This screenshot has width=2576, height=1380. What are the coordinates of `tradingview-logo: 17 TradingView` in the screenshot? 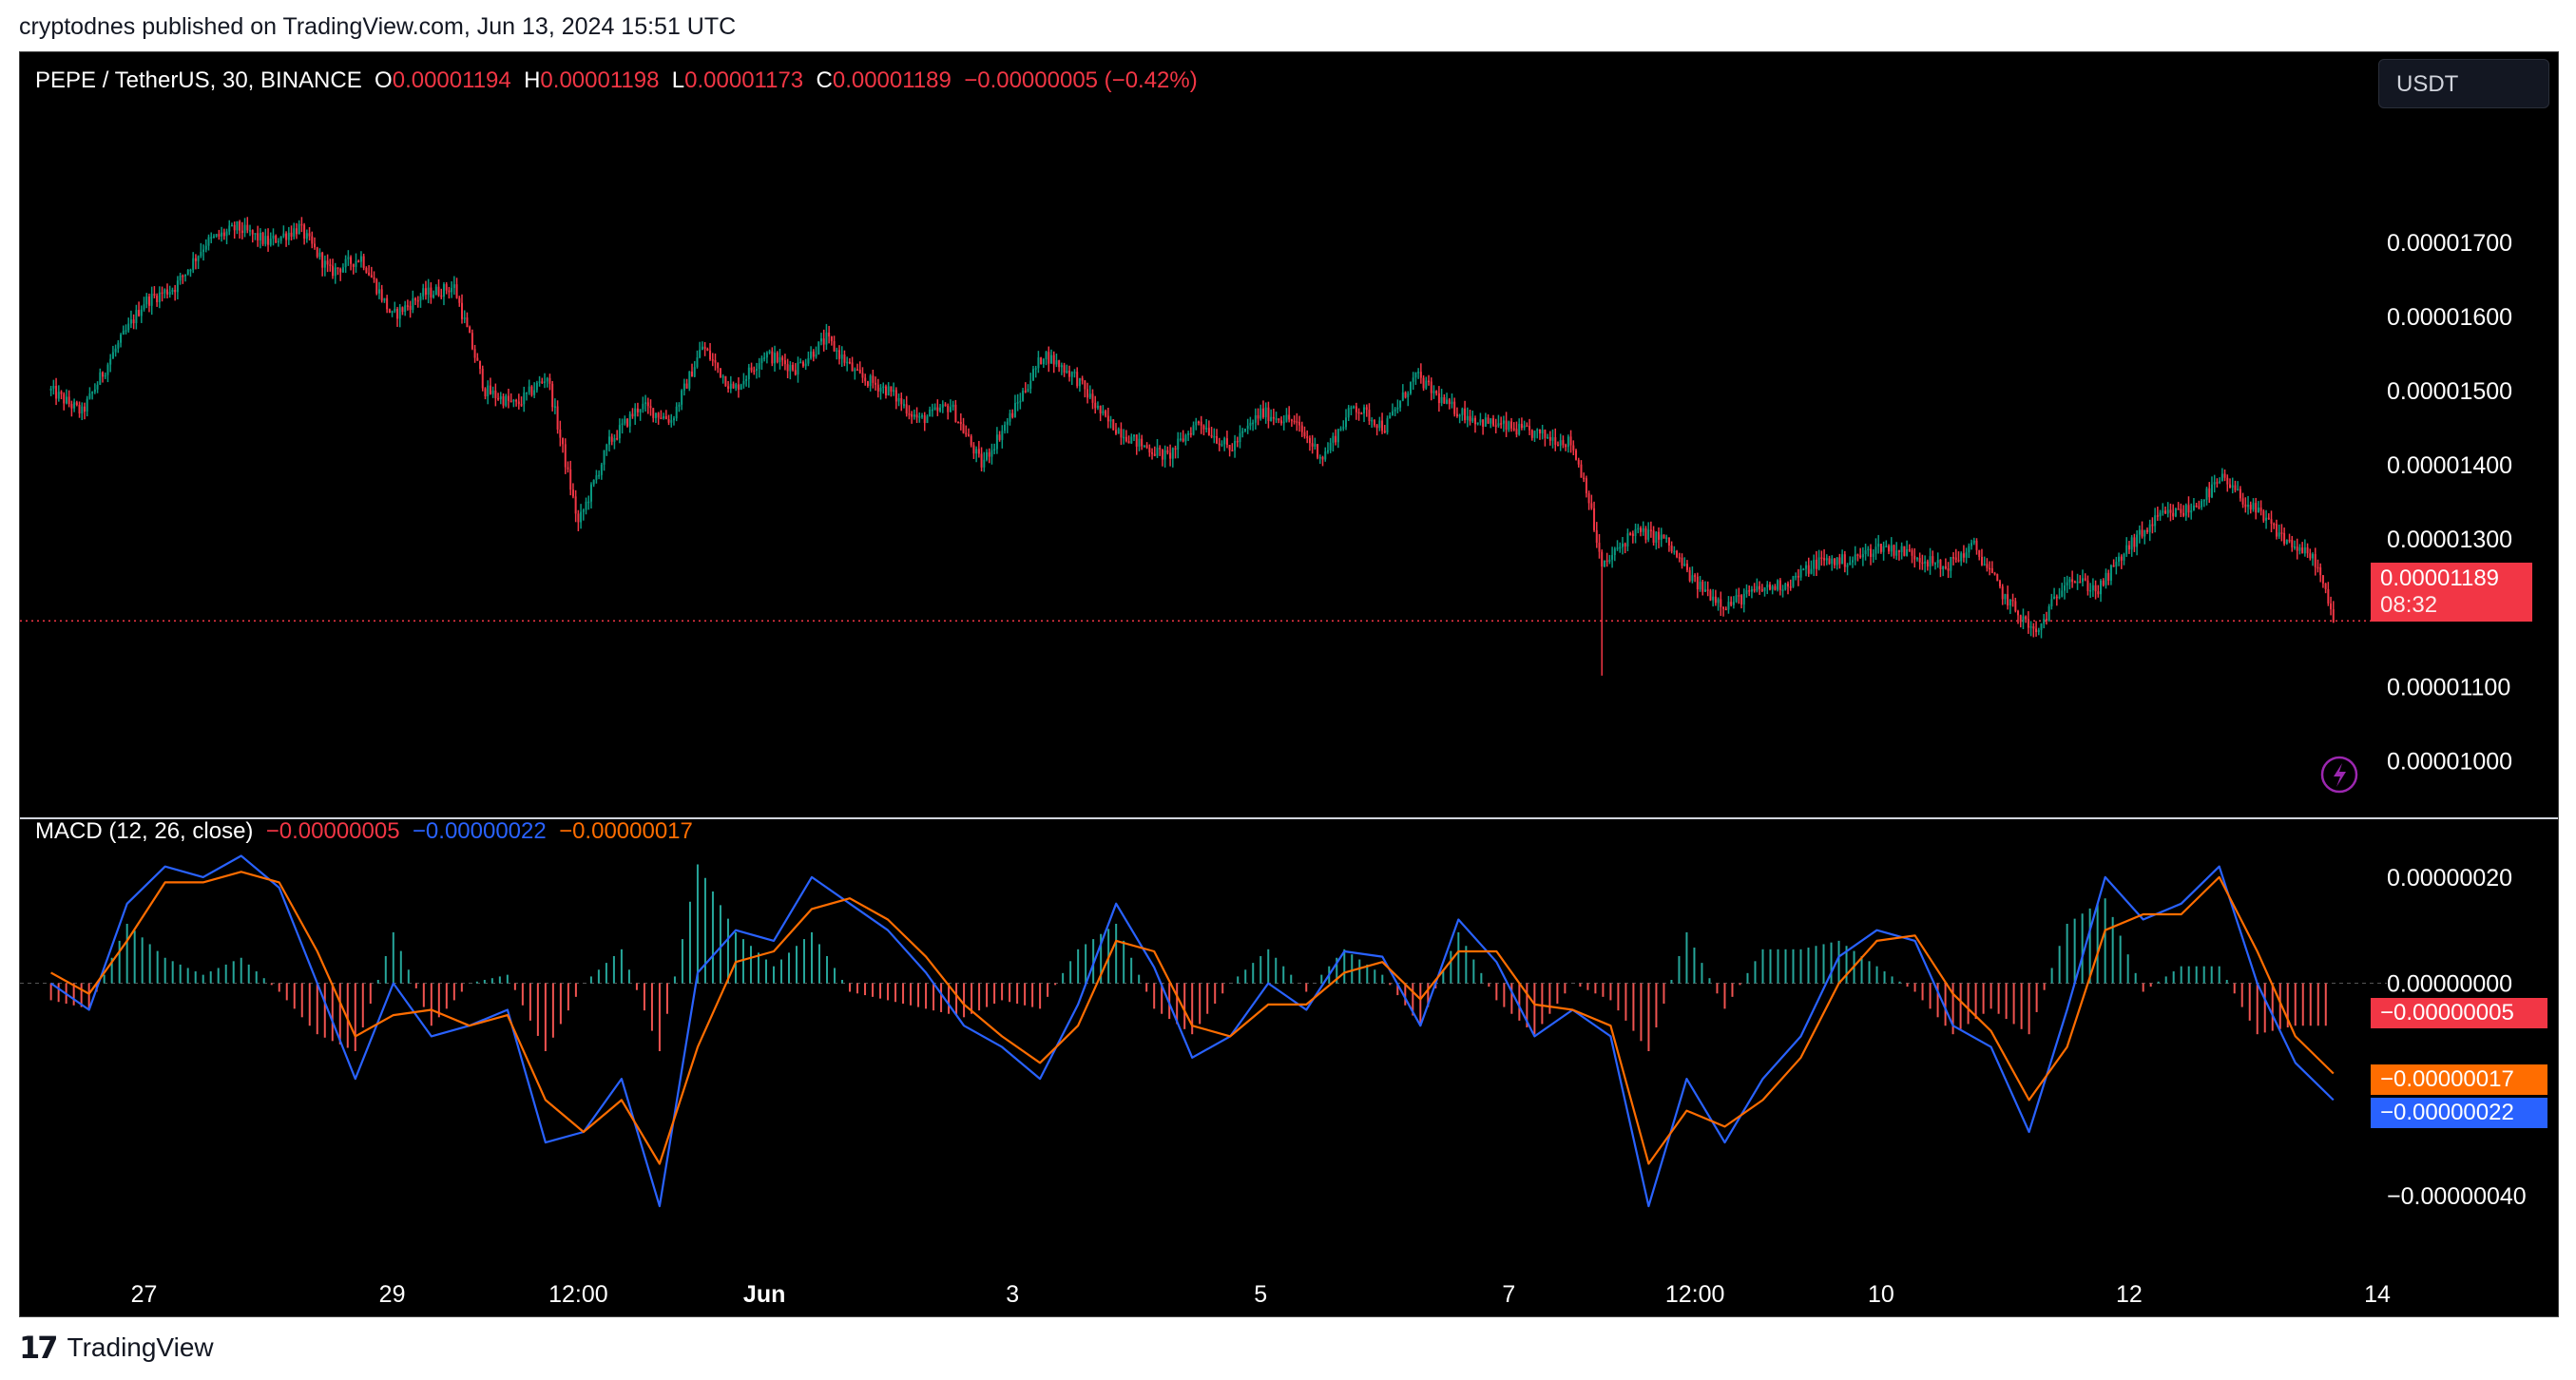 It's located at (116, 1348).